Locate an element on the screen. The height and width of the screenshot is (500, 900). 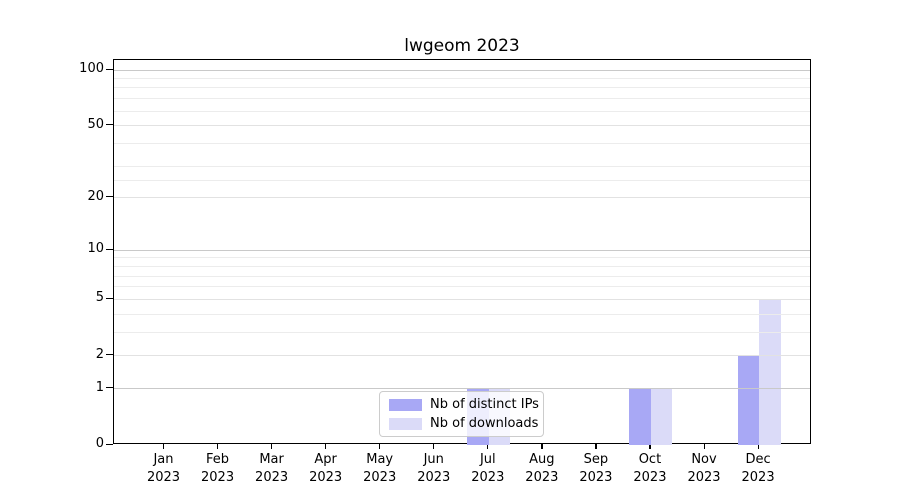
month-label: May is located at coordinates (380, 459).